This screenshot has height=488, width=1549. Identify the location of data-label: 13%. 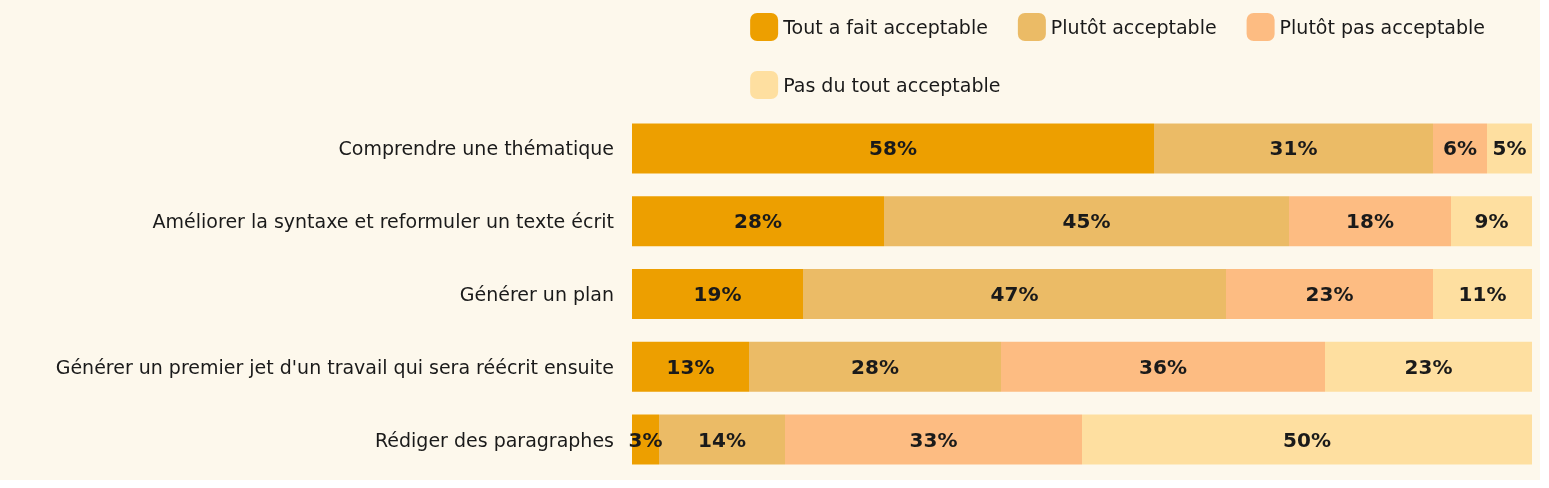
(690, 366).